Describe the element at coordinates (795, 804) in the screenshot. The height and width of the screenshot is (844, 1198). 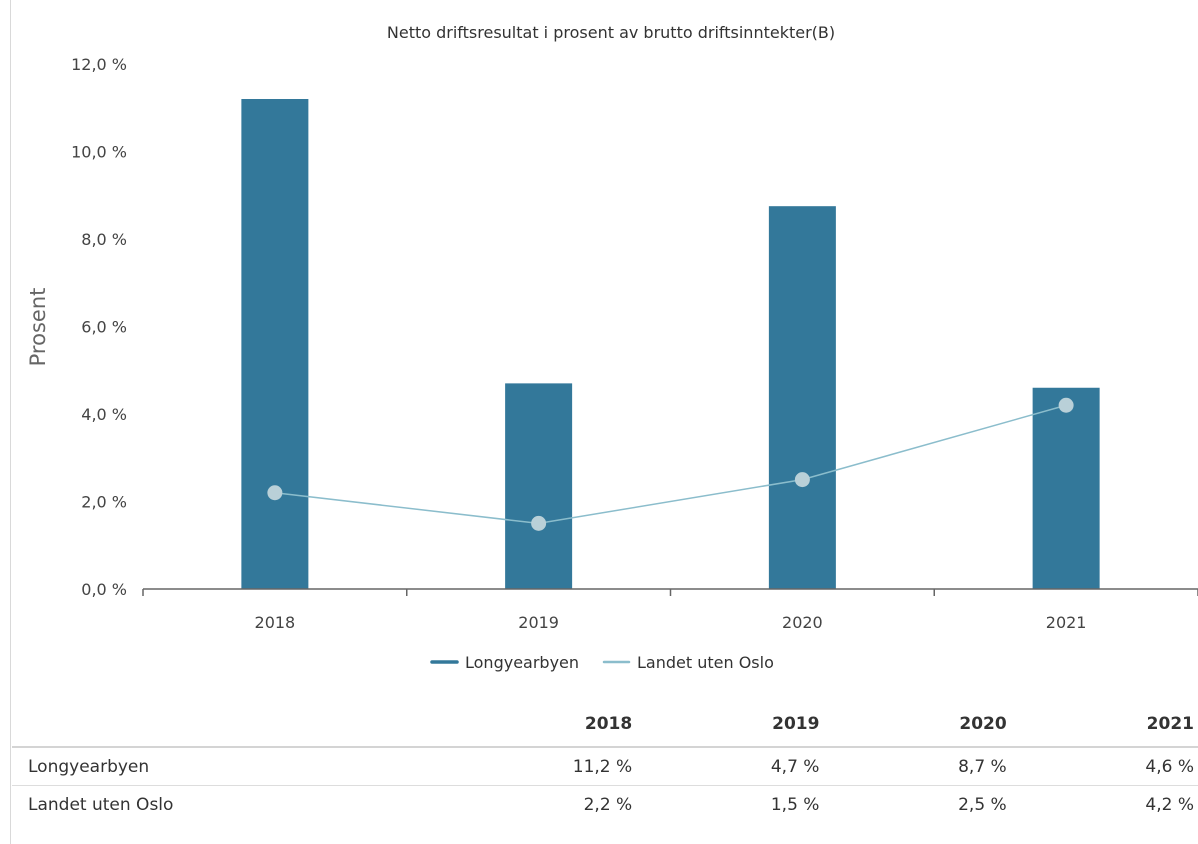
I see `table-cell: 1,5 %` at that location.